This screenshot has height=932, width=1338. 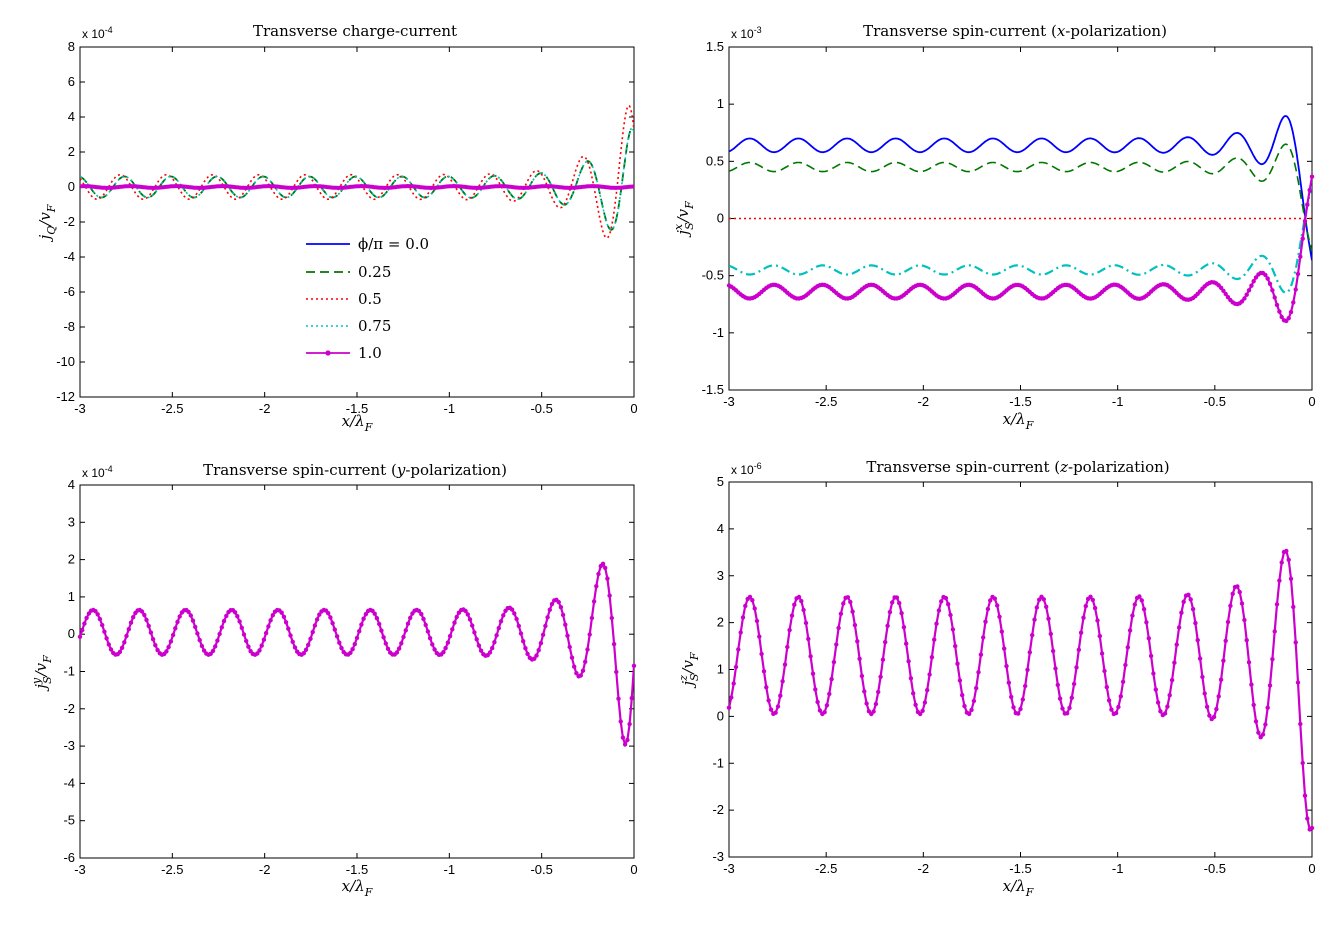 I want to click on y-tick-label: 6, so click(x=71, y=81).